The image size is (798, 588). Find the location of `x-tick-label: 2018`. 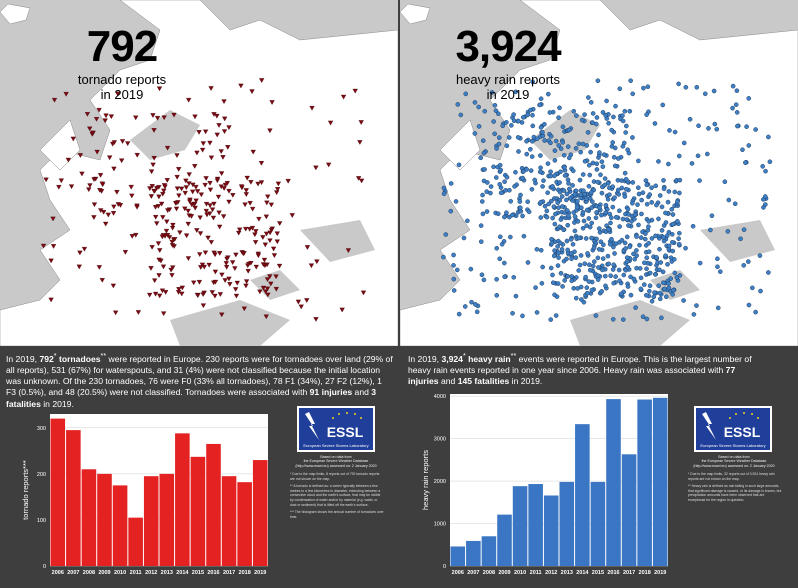

x-tick-label: 2018 is located at coordinates (245, 573).